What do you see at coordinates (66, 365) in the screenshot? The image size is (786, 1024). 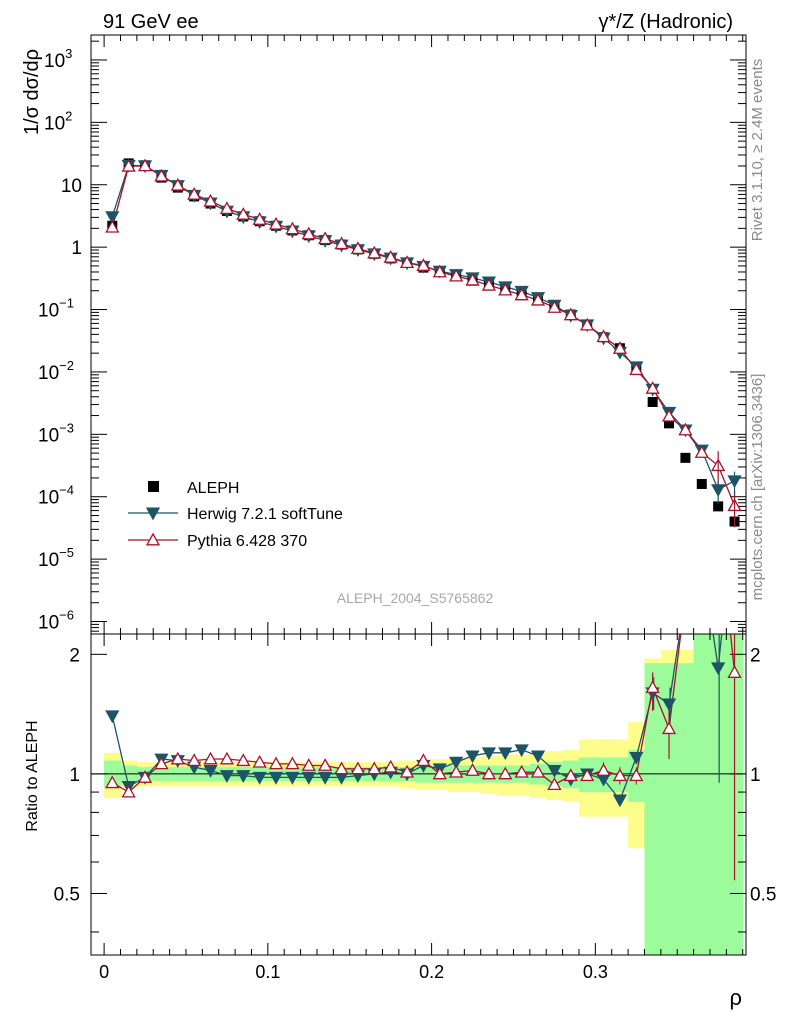 I see `y-tick-exponent: −2` at bounding box center [66, 365].